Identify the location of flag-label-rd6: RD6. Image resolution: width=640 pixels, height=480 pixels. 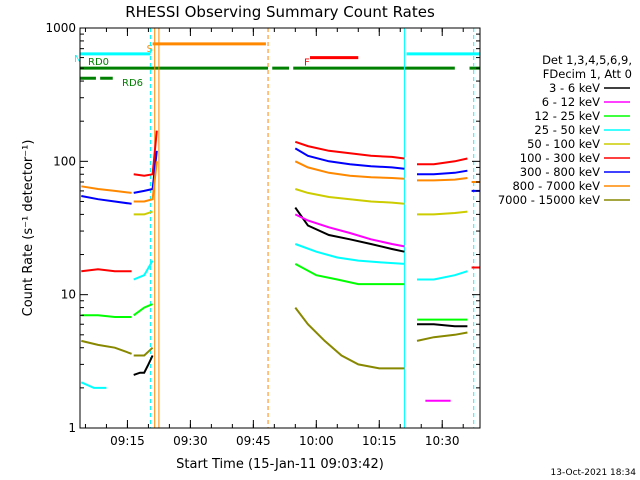
(132, 83).